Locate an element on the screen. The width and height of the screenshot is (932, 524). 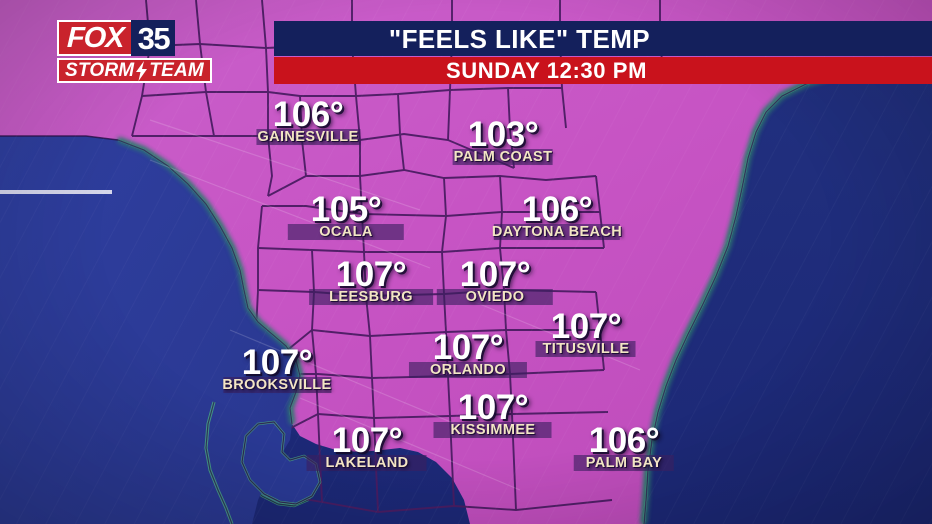
fox35-storm-team-logo: FOX 35 STORM TEAM is located at coordinates (134, 51).